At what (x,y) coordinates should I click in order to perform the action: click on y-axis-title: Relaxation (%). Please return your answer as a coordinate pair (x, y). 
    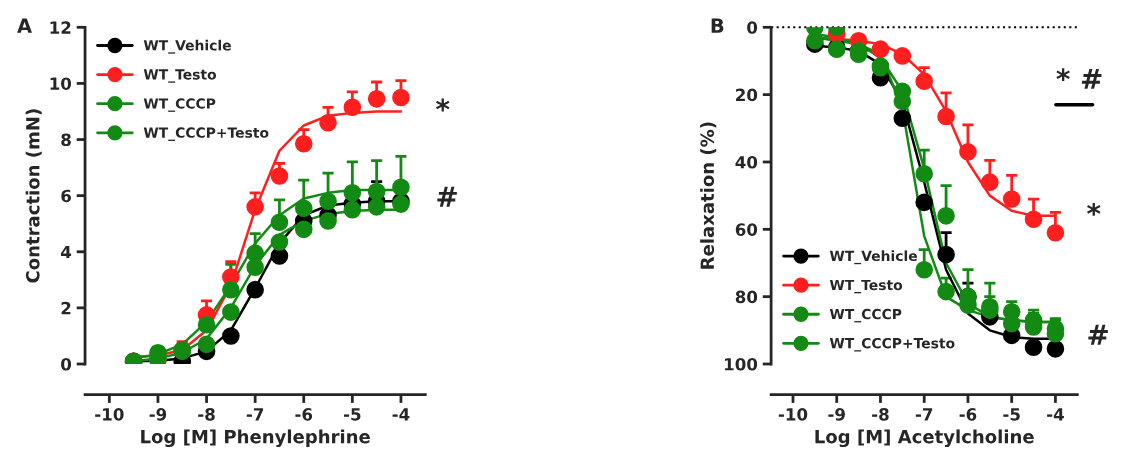
    Looking at the image, I should click on (708, 195).